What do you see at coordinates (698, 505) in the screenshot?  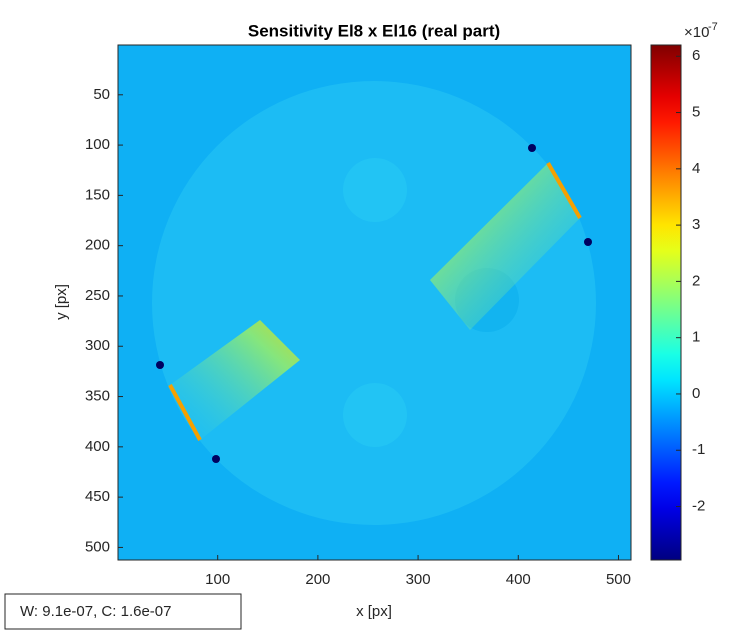 I see `colorbar-tick-label: -2` at bounding box center [698, 505].